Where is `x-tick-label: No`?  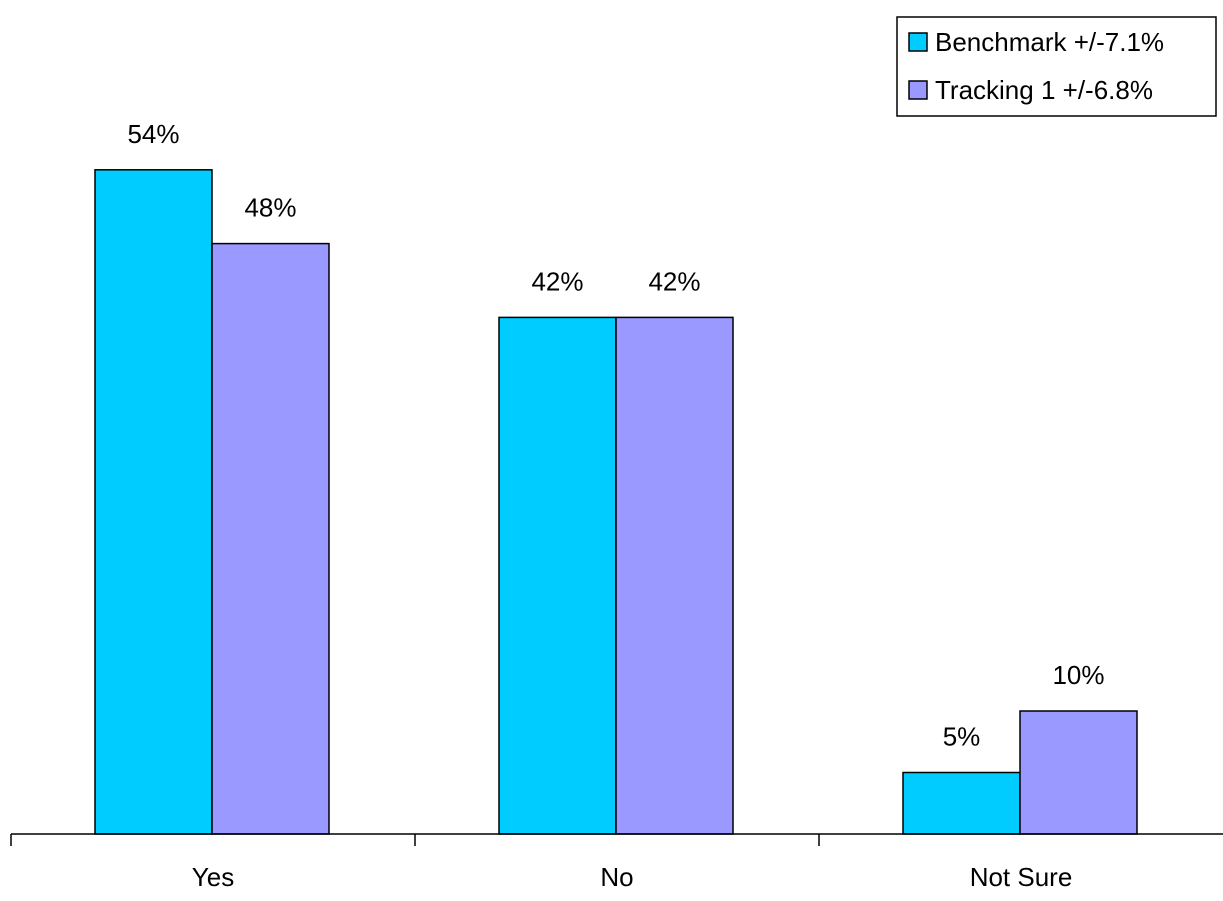
x-tick-label: No is located at coordinates (616, 877).